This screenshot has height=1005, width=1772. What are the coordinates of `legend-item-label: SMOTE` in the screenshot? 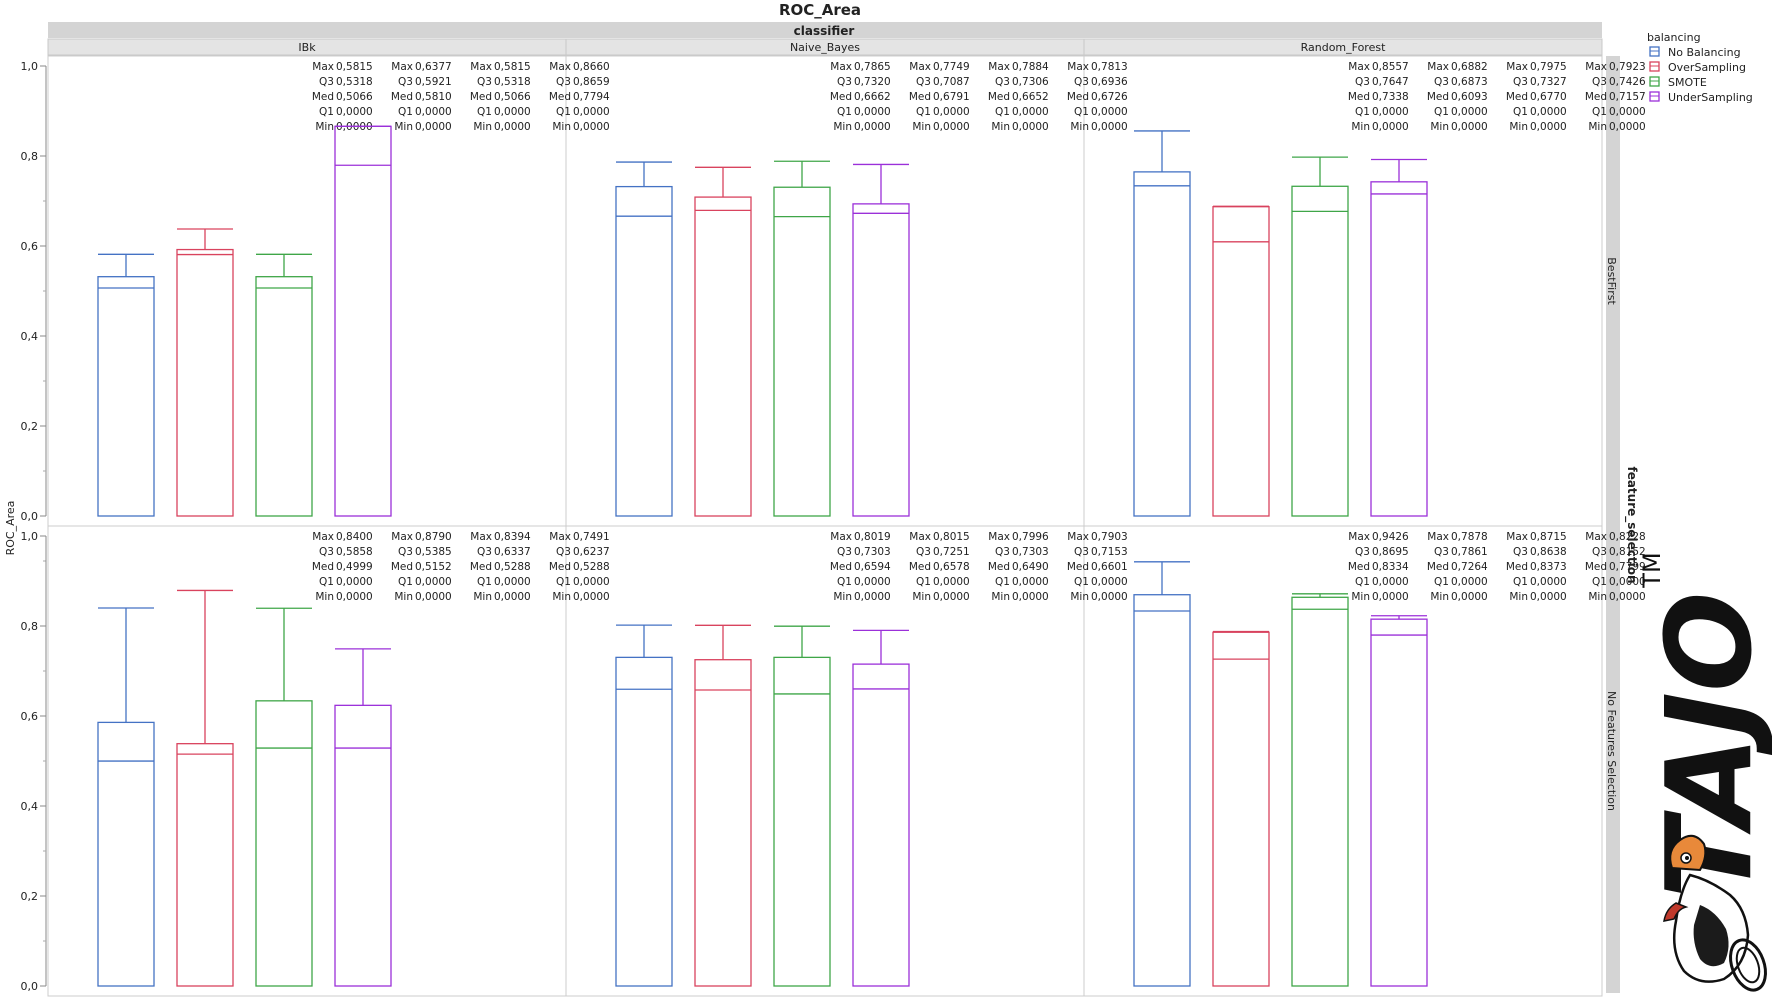 It's located at (1687, 82).